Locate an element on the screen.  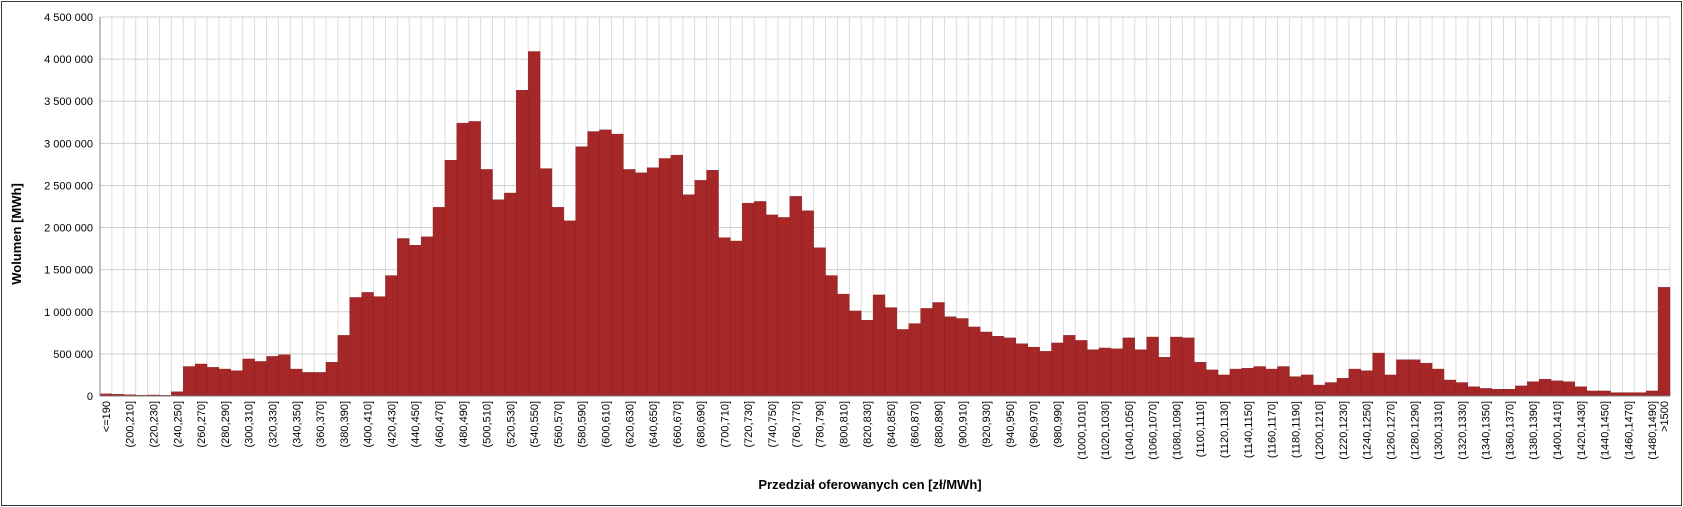
x-tick-label: (480,490] is located at coordinates (464, 424).